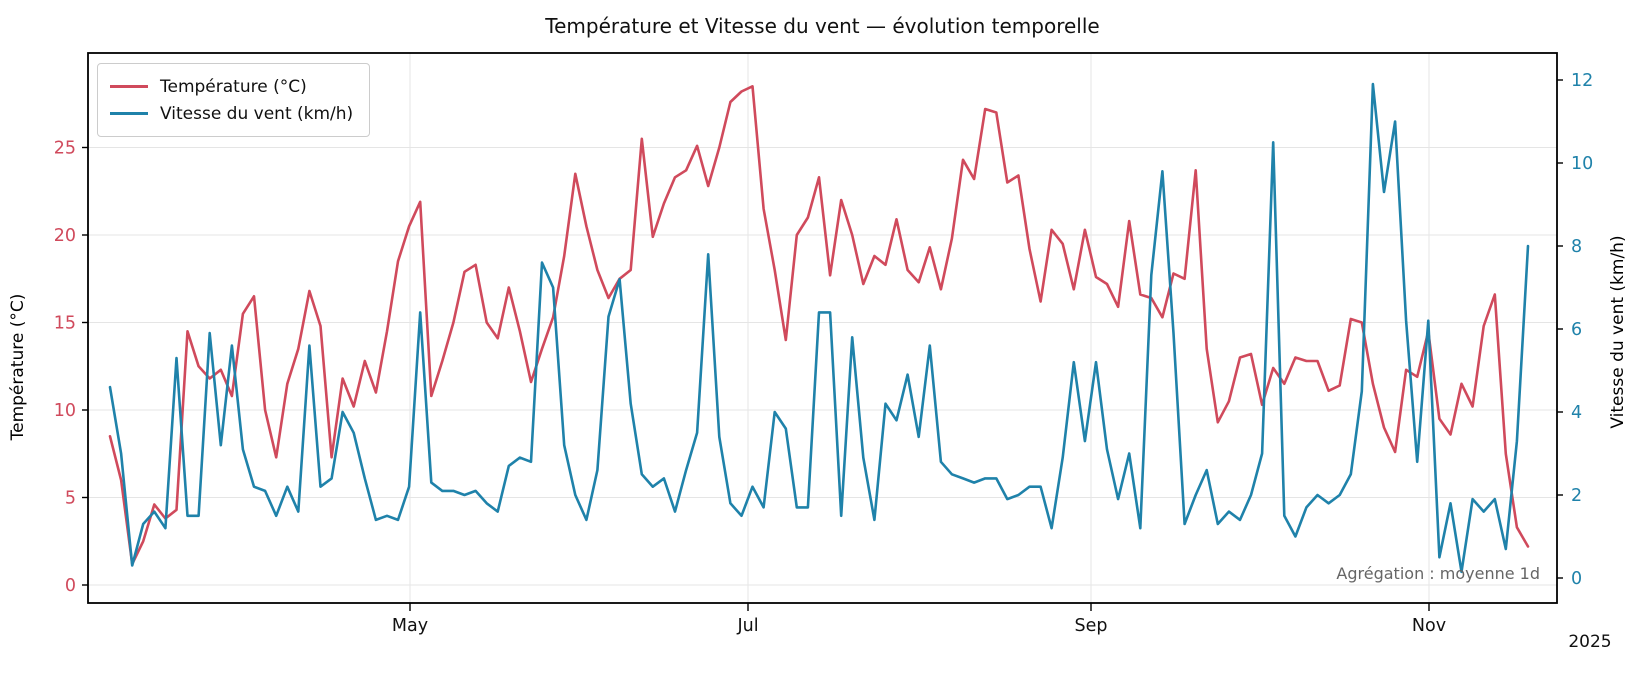 The width and height of the screenshot is (1650, 688). Describe the element at coordinates (1582, 81) in the screenshot. I see `right-tick-label: 12` at that location.